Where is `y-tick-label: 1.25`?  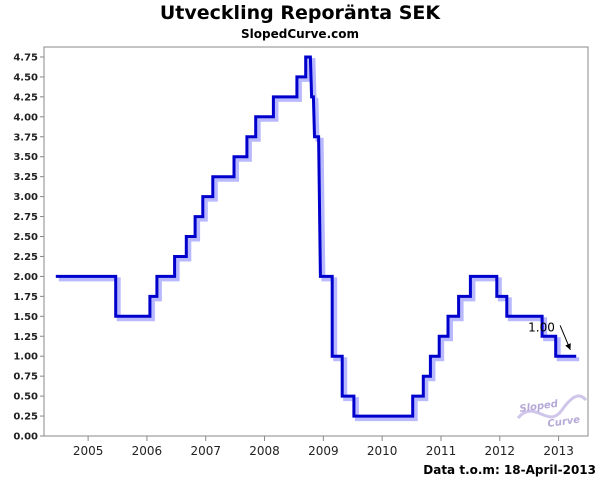
y-tick-label: 1.25 is located at coordinates (25, 337).